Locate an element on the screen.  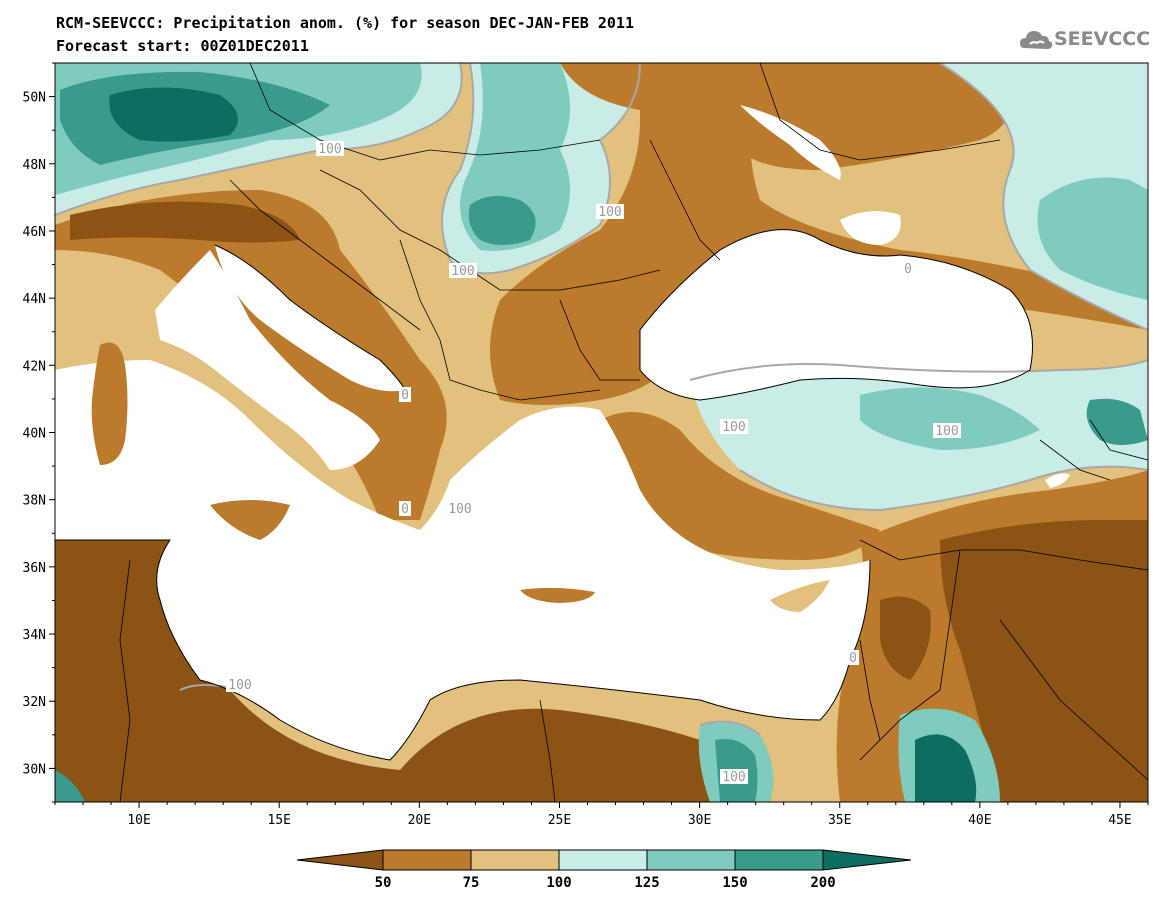
lat-tick-label: 32N is located at coordinates (34, 702).